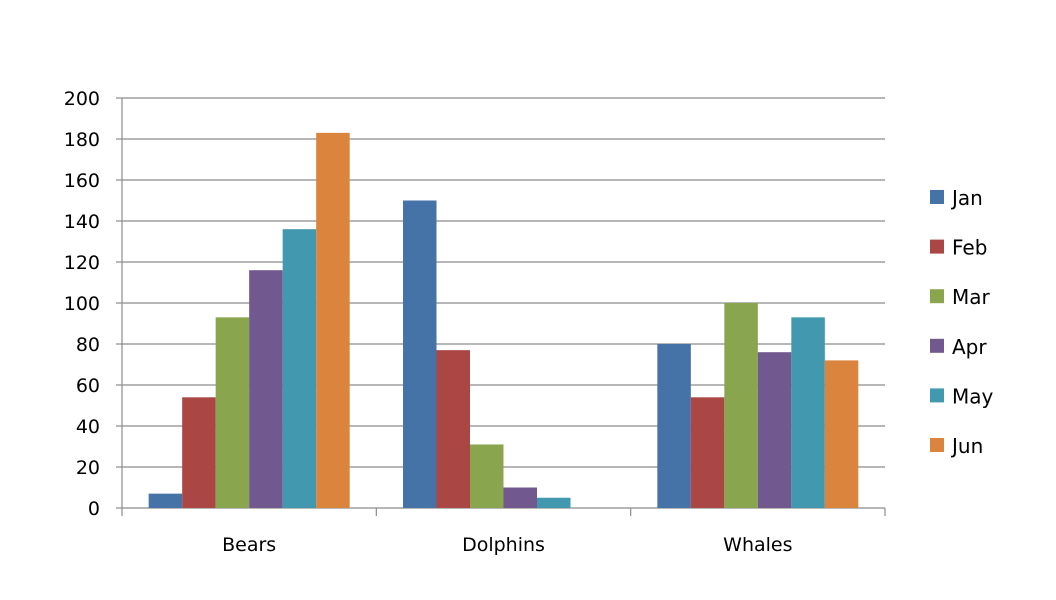 The height and width of the screenshot is (600, 1056). What do you see at coordinates (554, 502) in the screenshot?
I see `bar-may-dolphins` at bounding box center [554, 502].